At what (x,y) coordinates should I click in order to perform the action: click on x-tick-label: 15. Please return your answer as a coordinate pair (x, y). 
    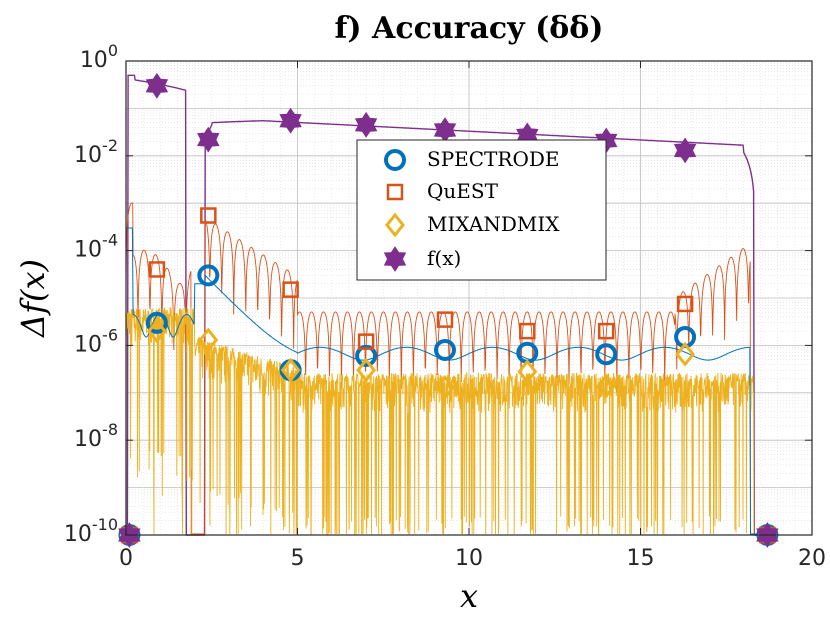
    Looking at the image, I should click on (641, 558).